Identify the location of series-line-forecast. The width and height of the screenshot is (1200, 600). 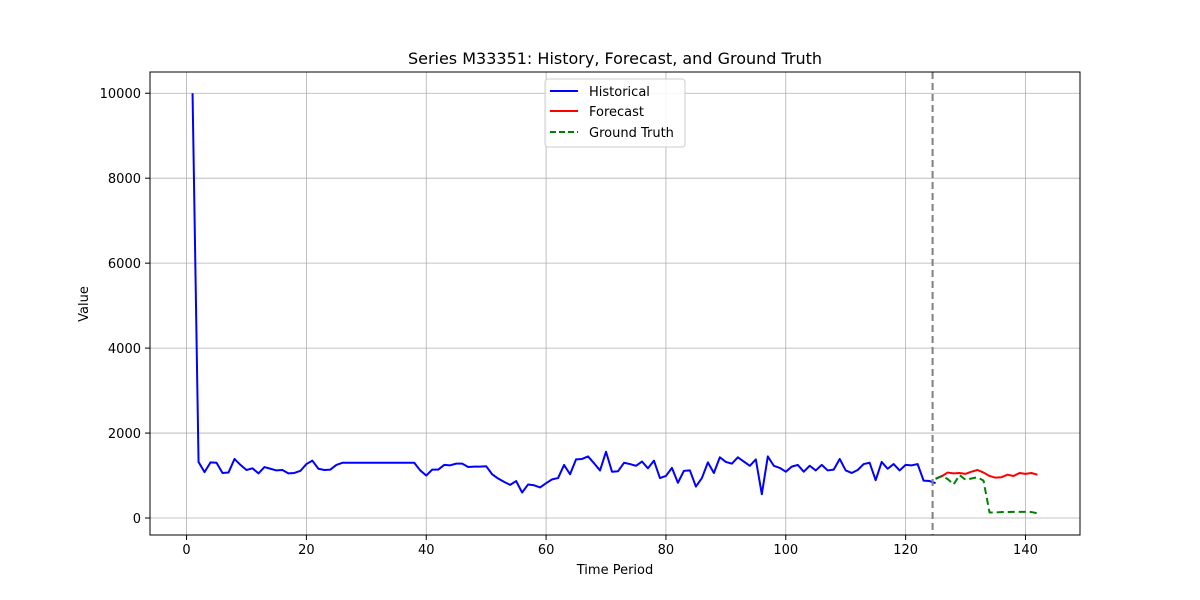
(986, 474).